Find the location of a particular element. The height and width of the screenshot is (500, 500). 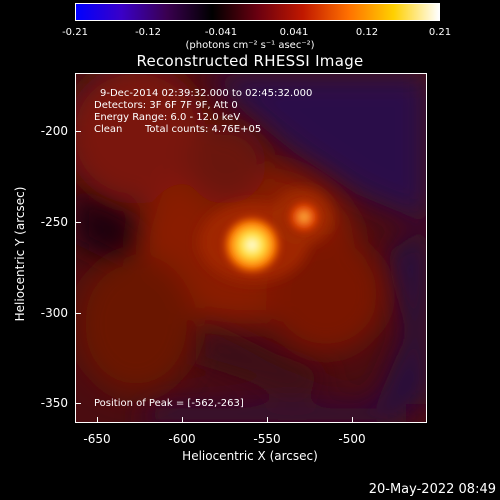

timestamp: 20-May-2022 08:49 is located at coordinates (432, 489).